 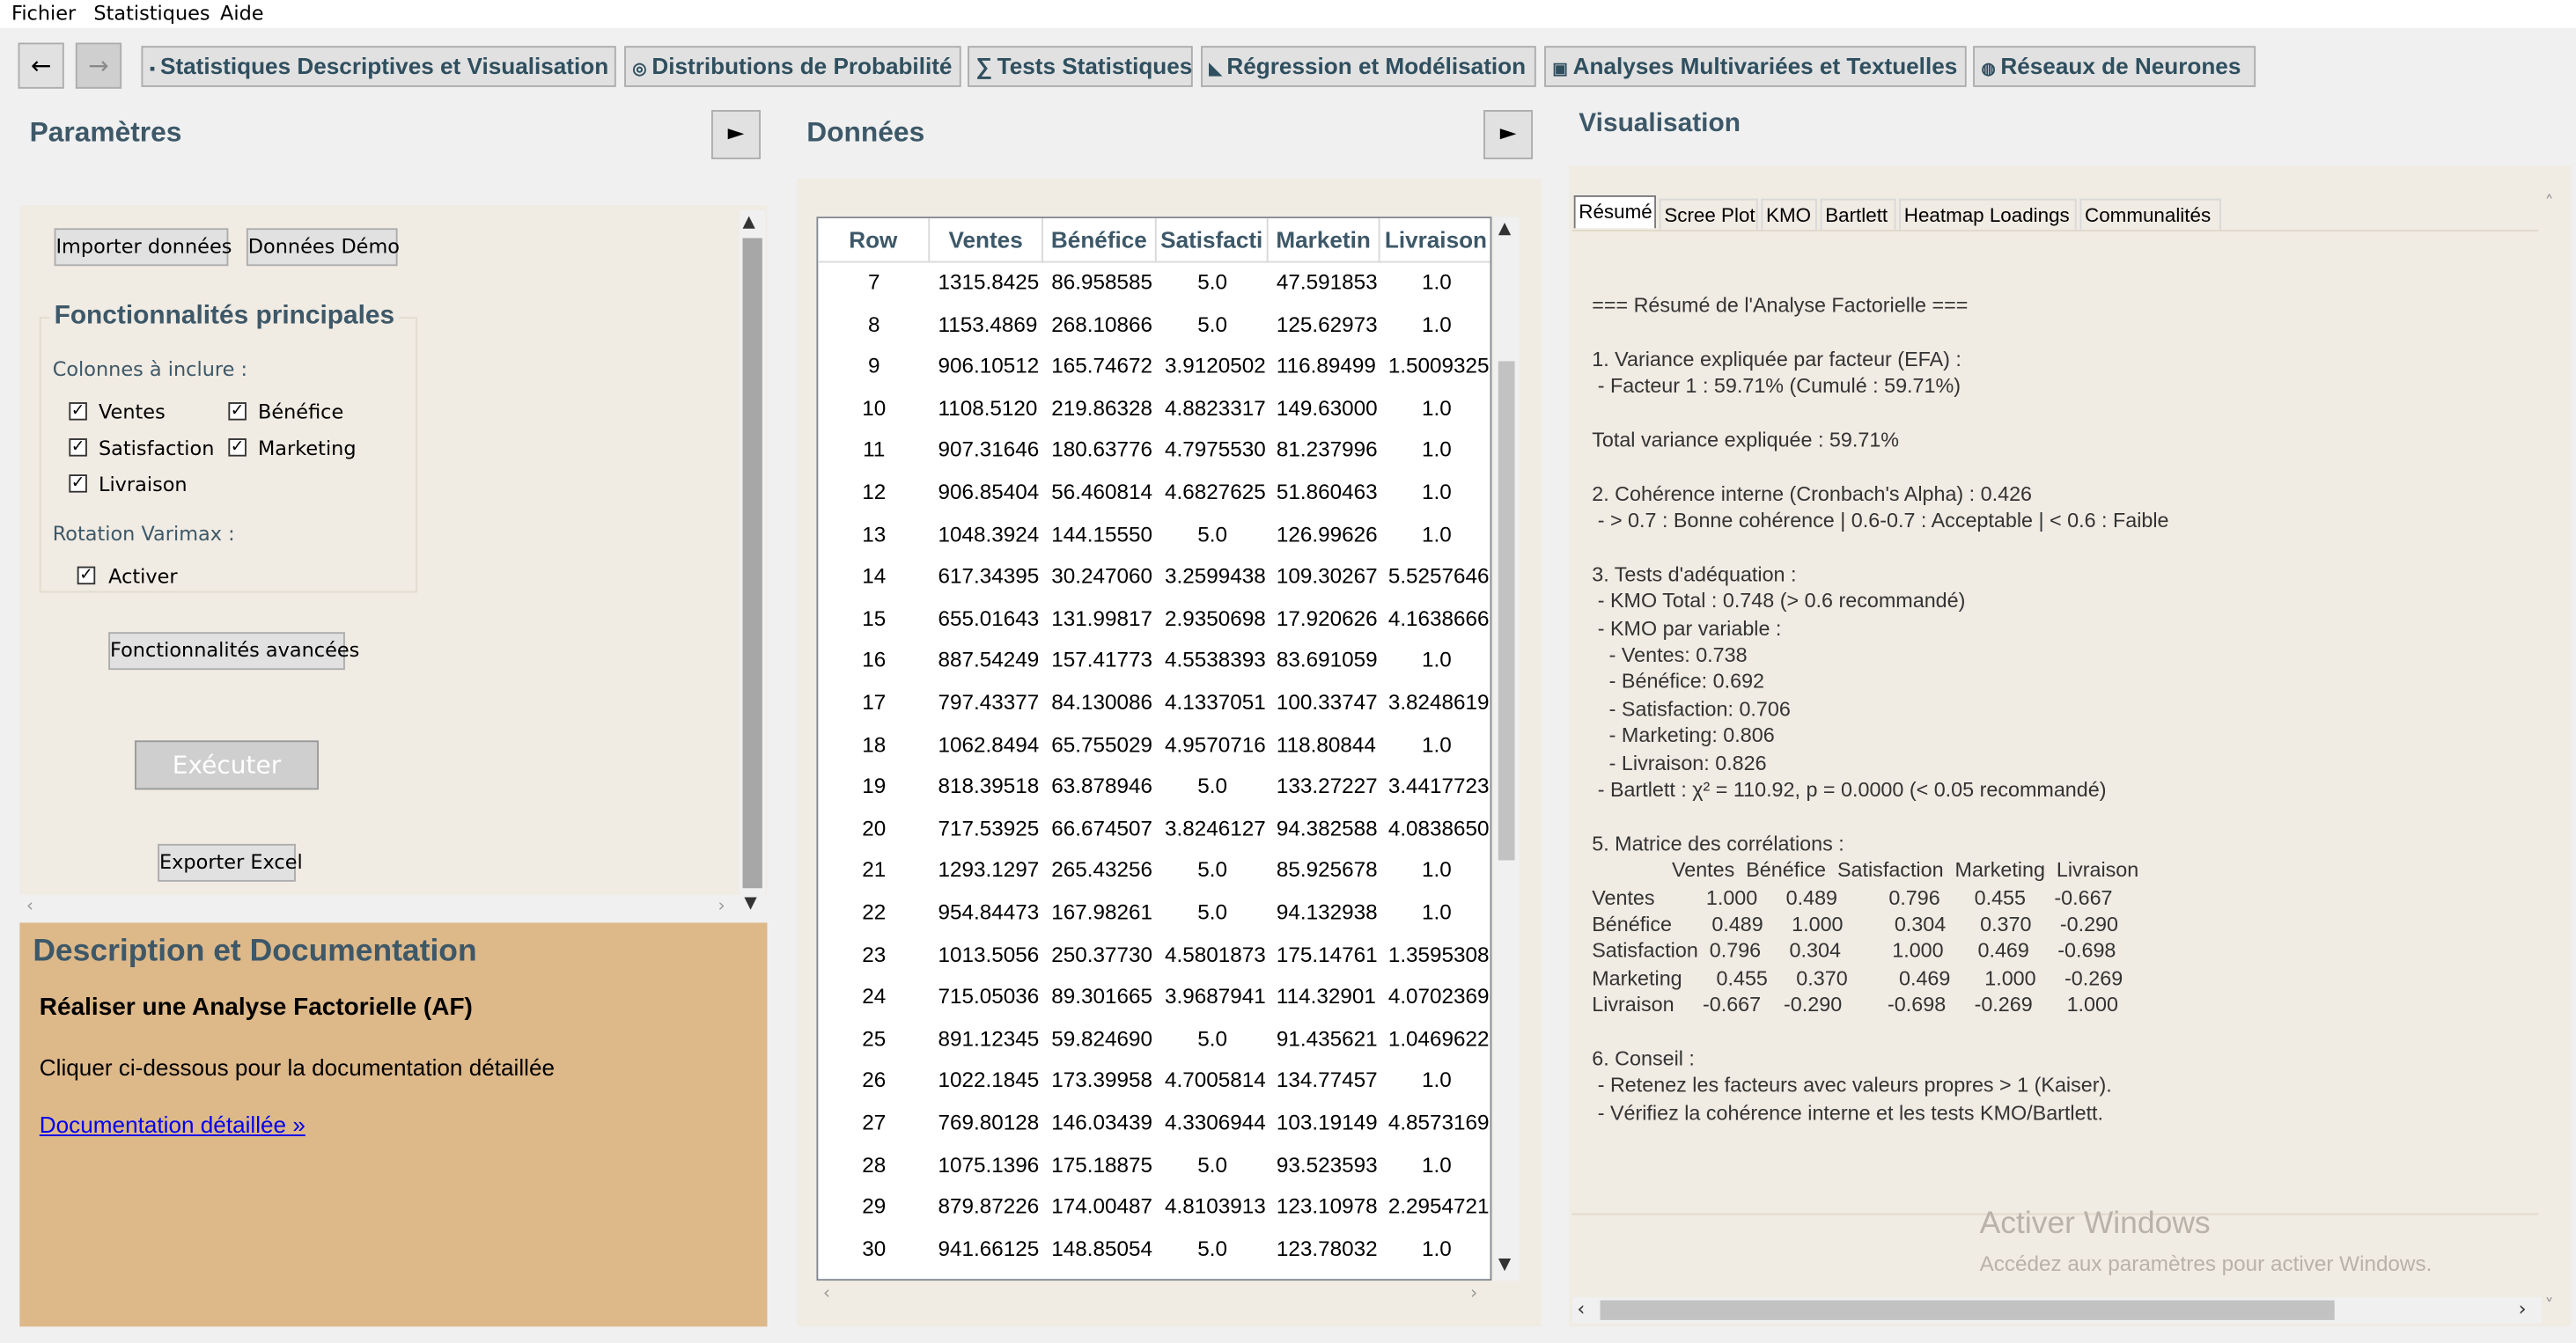 What do you see at coordinates (1101, 617) in the screenshot?
I see `table-cell: 131.99817` at bounding box center [1101, 617].